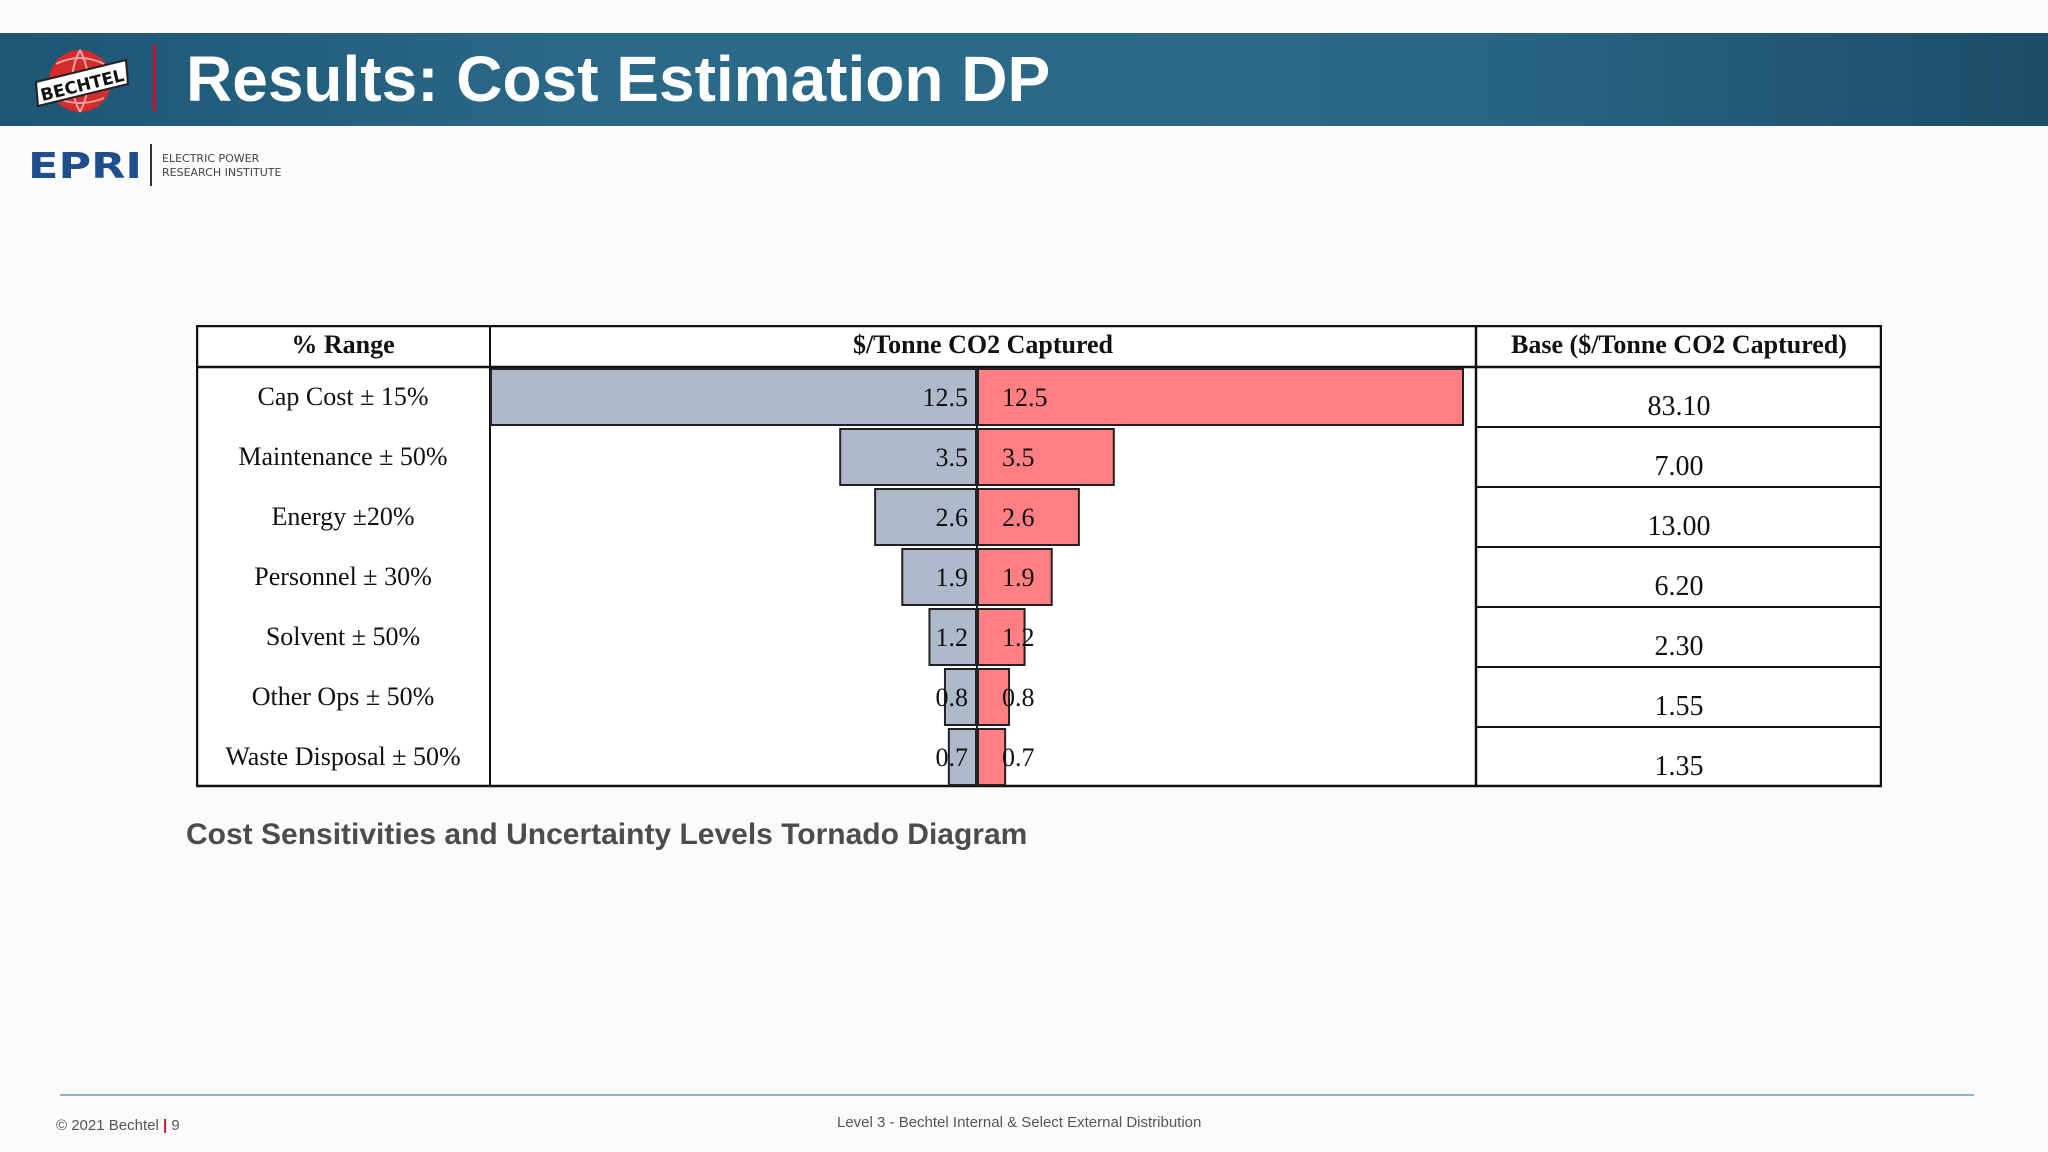 The image size is (2048, 1152). What do you see at coordinates (1679, 766) in the screenshot?
I see `base-value: 1.35` at bounding box center [1679, 766].